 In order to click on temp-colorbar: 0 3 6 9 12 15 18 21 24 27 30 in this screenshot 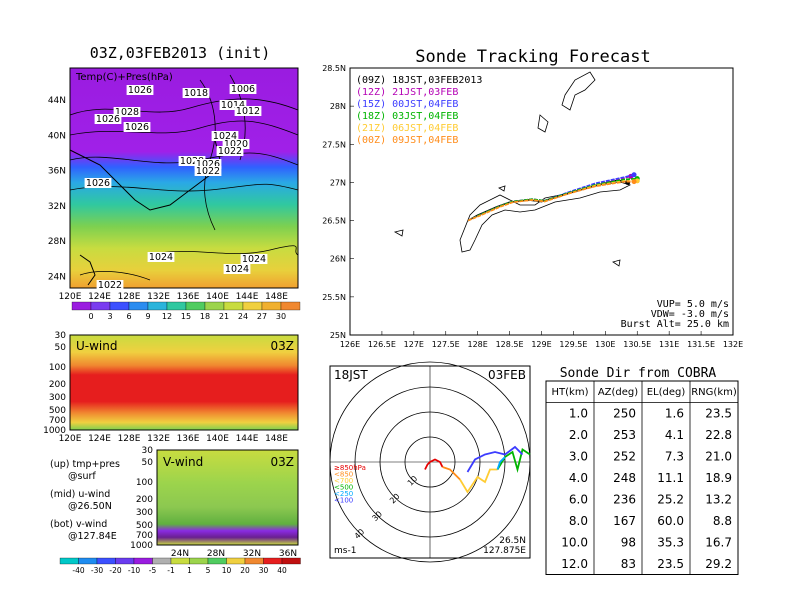, I will do `click(186, 311)`.